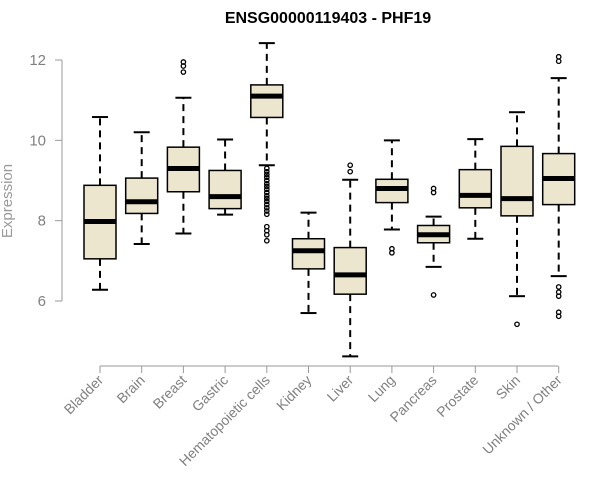  What do you see at coordinates (130, 389) in the screenshot?
I see `x-tick-label: Brain` at bounding box center [130, 389].